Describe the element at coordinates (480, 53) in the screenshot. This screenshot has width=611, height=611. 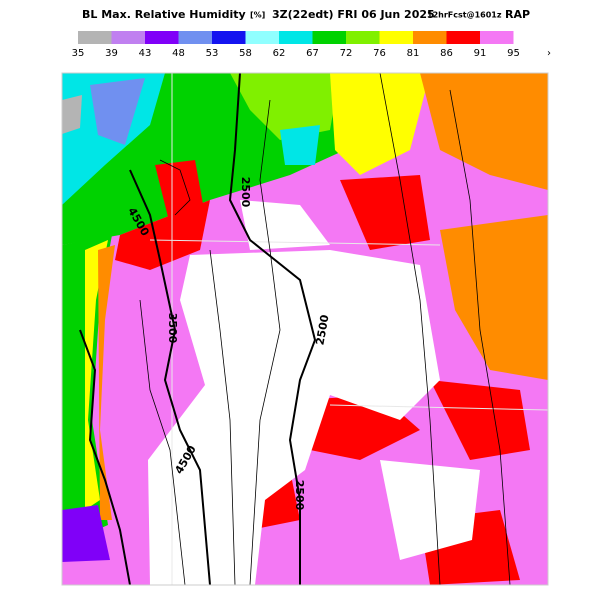
I see `legend-label: 91` at that location.